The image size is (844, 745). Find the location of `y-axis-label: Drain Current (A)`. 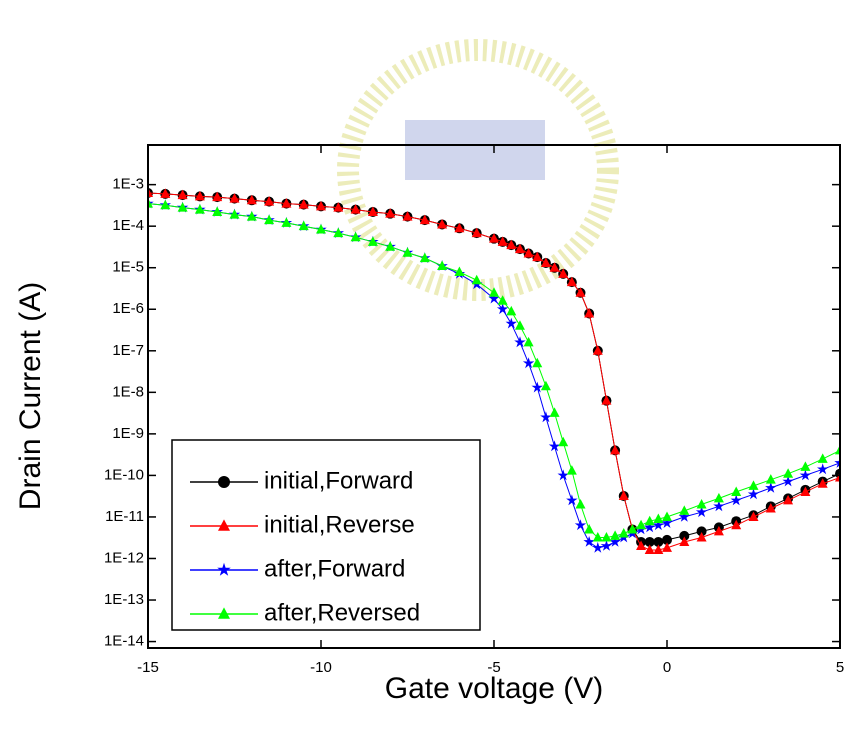

y-axis-label: Drain Current (A) is located at coordinates (30, 396).